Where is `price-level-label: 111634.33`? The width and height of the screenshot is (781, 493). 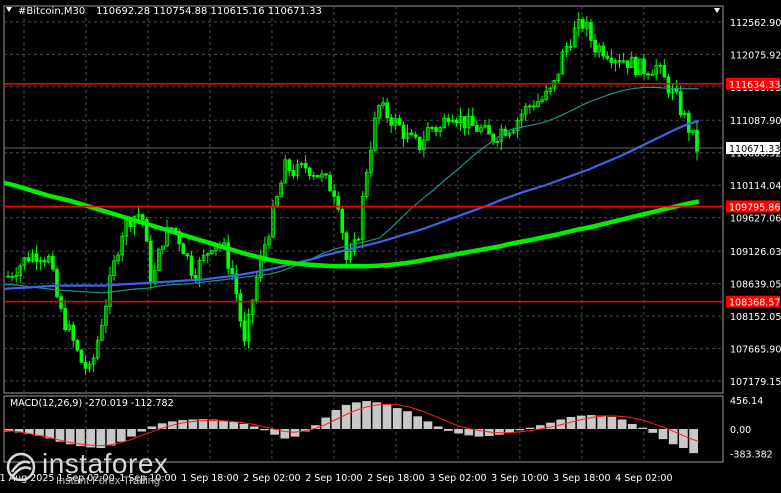 price-level-label: 111634.33 is located at coordinates (754, 85).